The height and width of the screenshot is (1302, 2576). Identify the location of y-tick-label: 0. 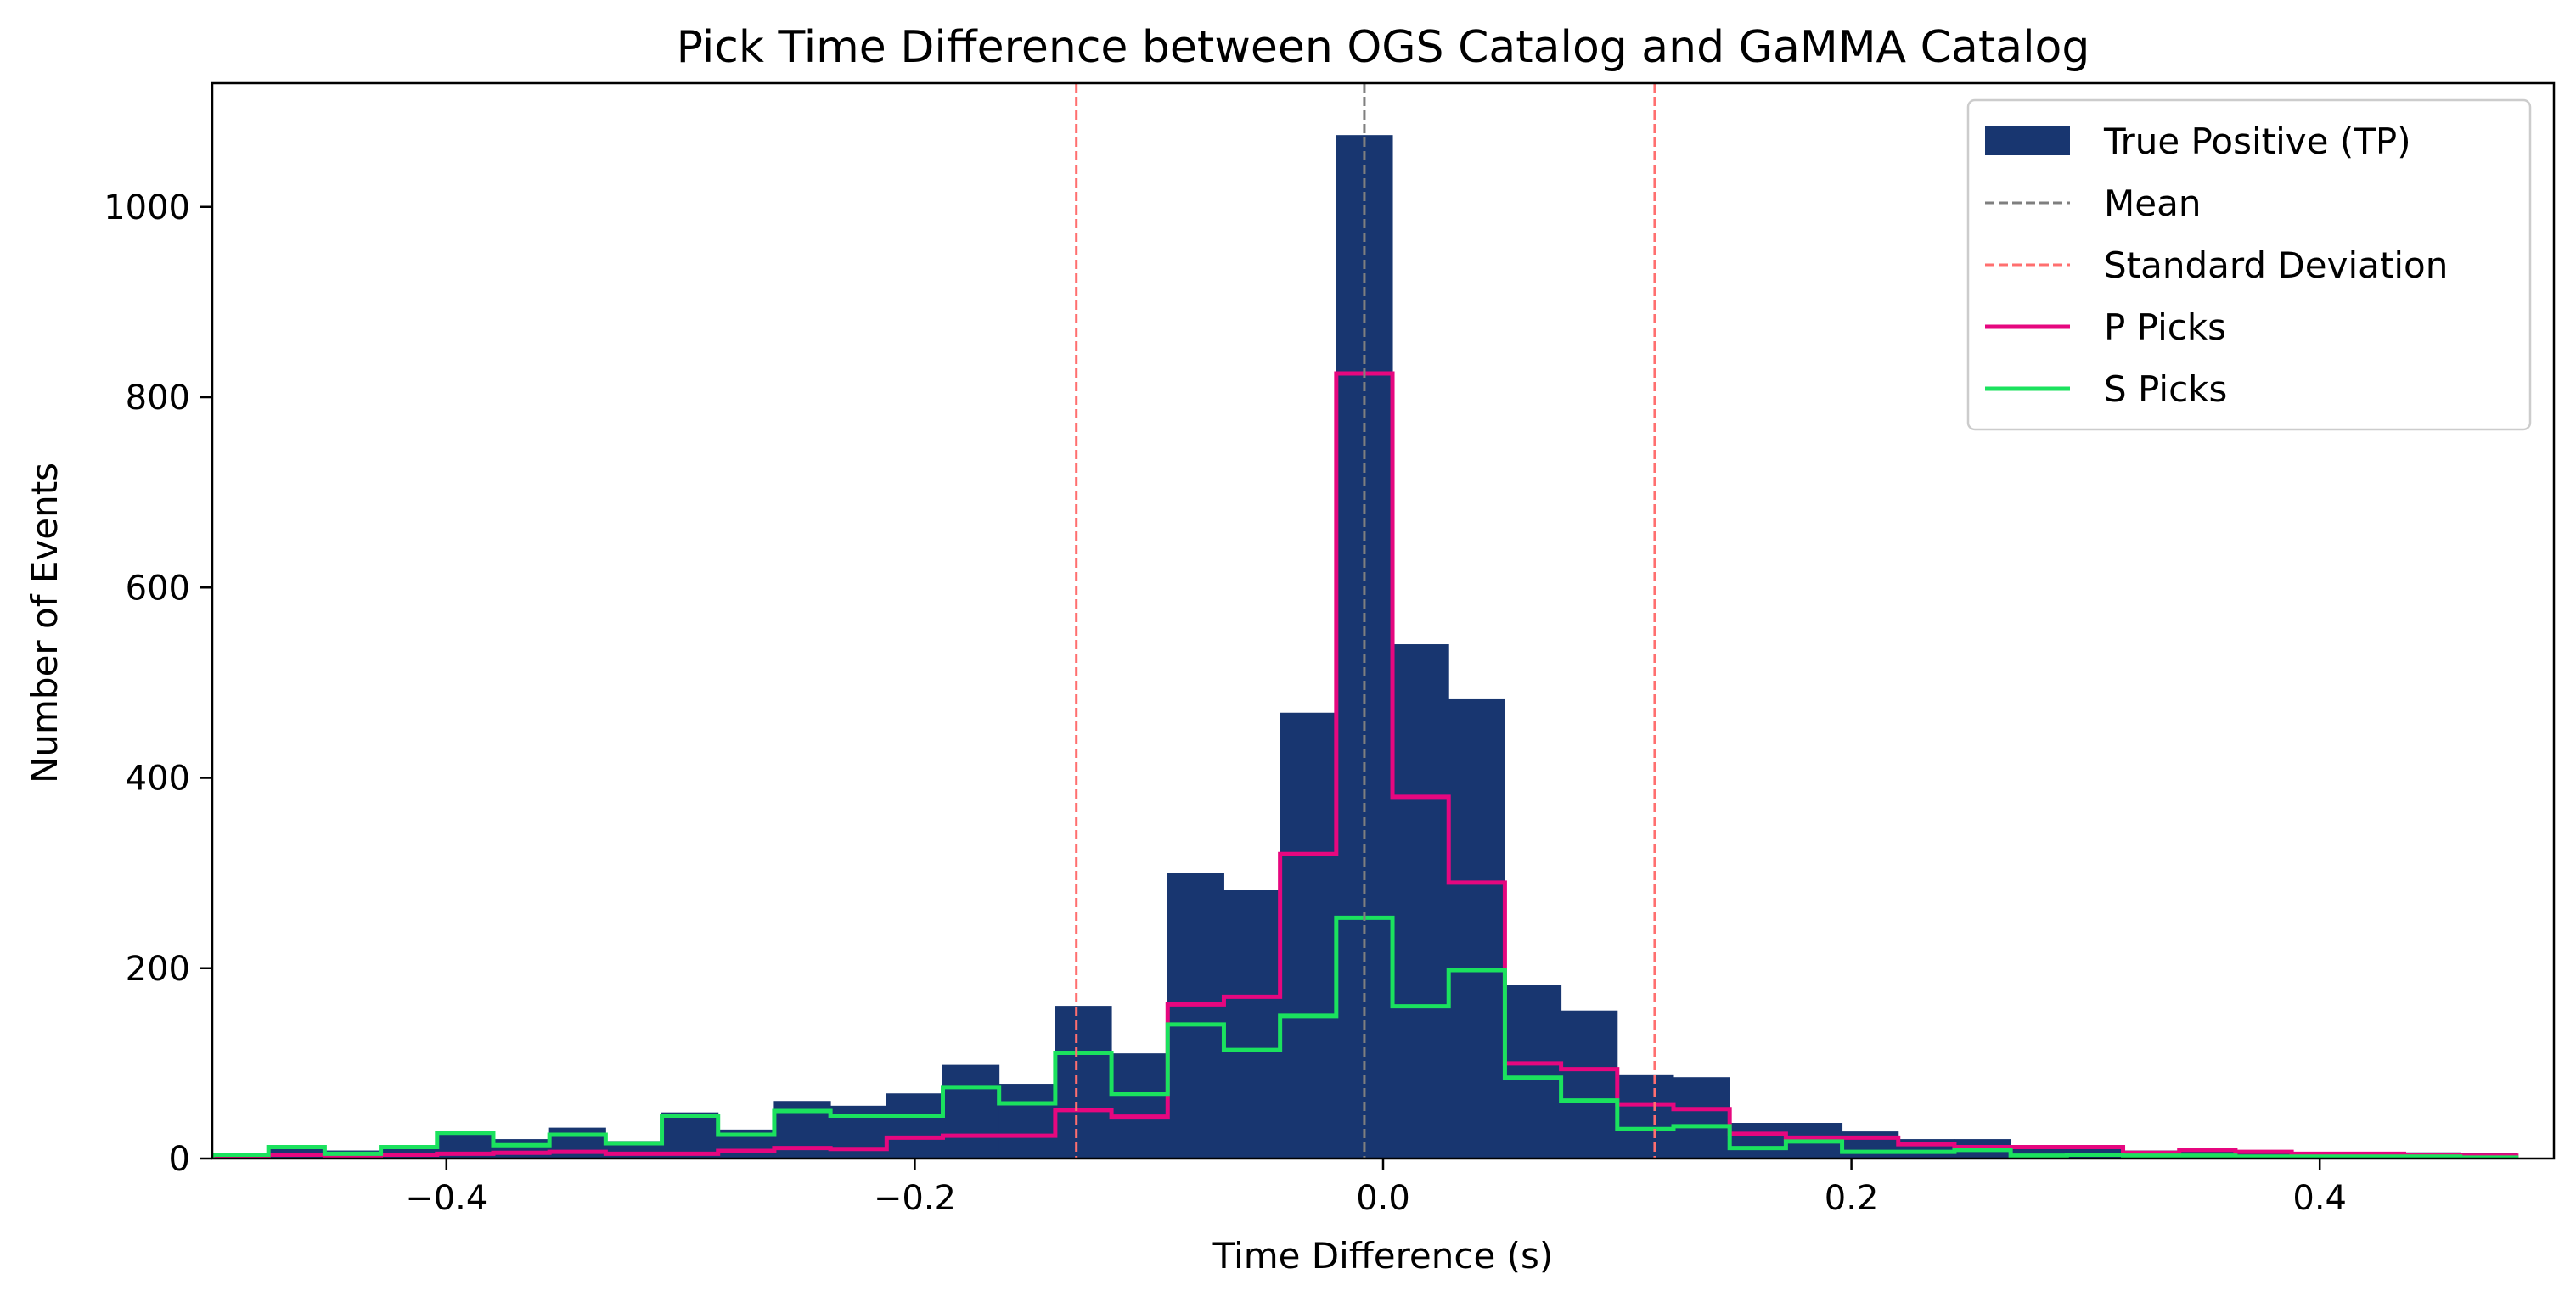
(179, 1159).